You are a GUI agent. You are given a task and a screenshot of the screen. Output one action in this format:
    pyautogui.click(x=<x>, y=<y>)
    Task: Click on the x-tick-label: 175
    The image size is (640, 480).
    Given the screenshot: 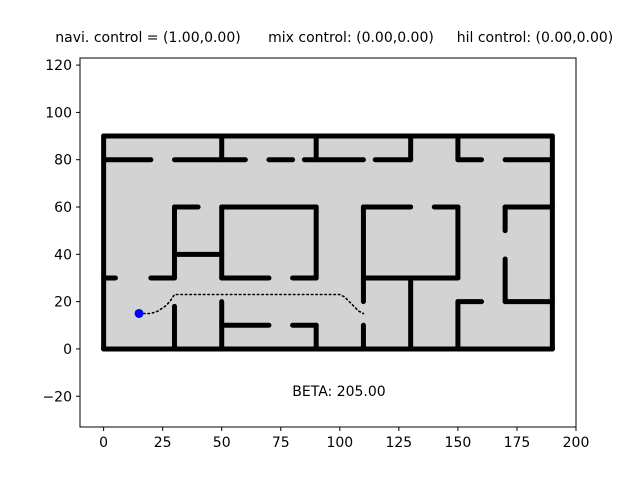 What is the action you would take?
    pyautogui.click(x=517, y=443)
    